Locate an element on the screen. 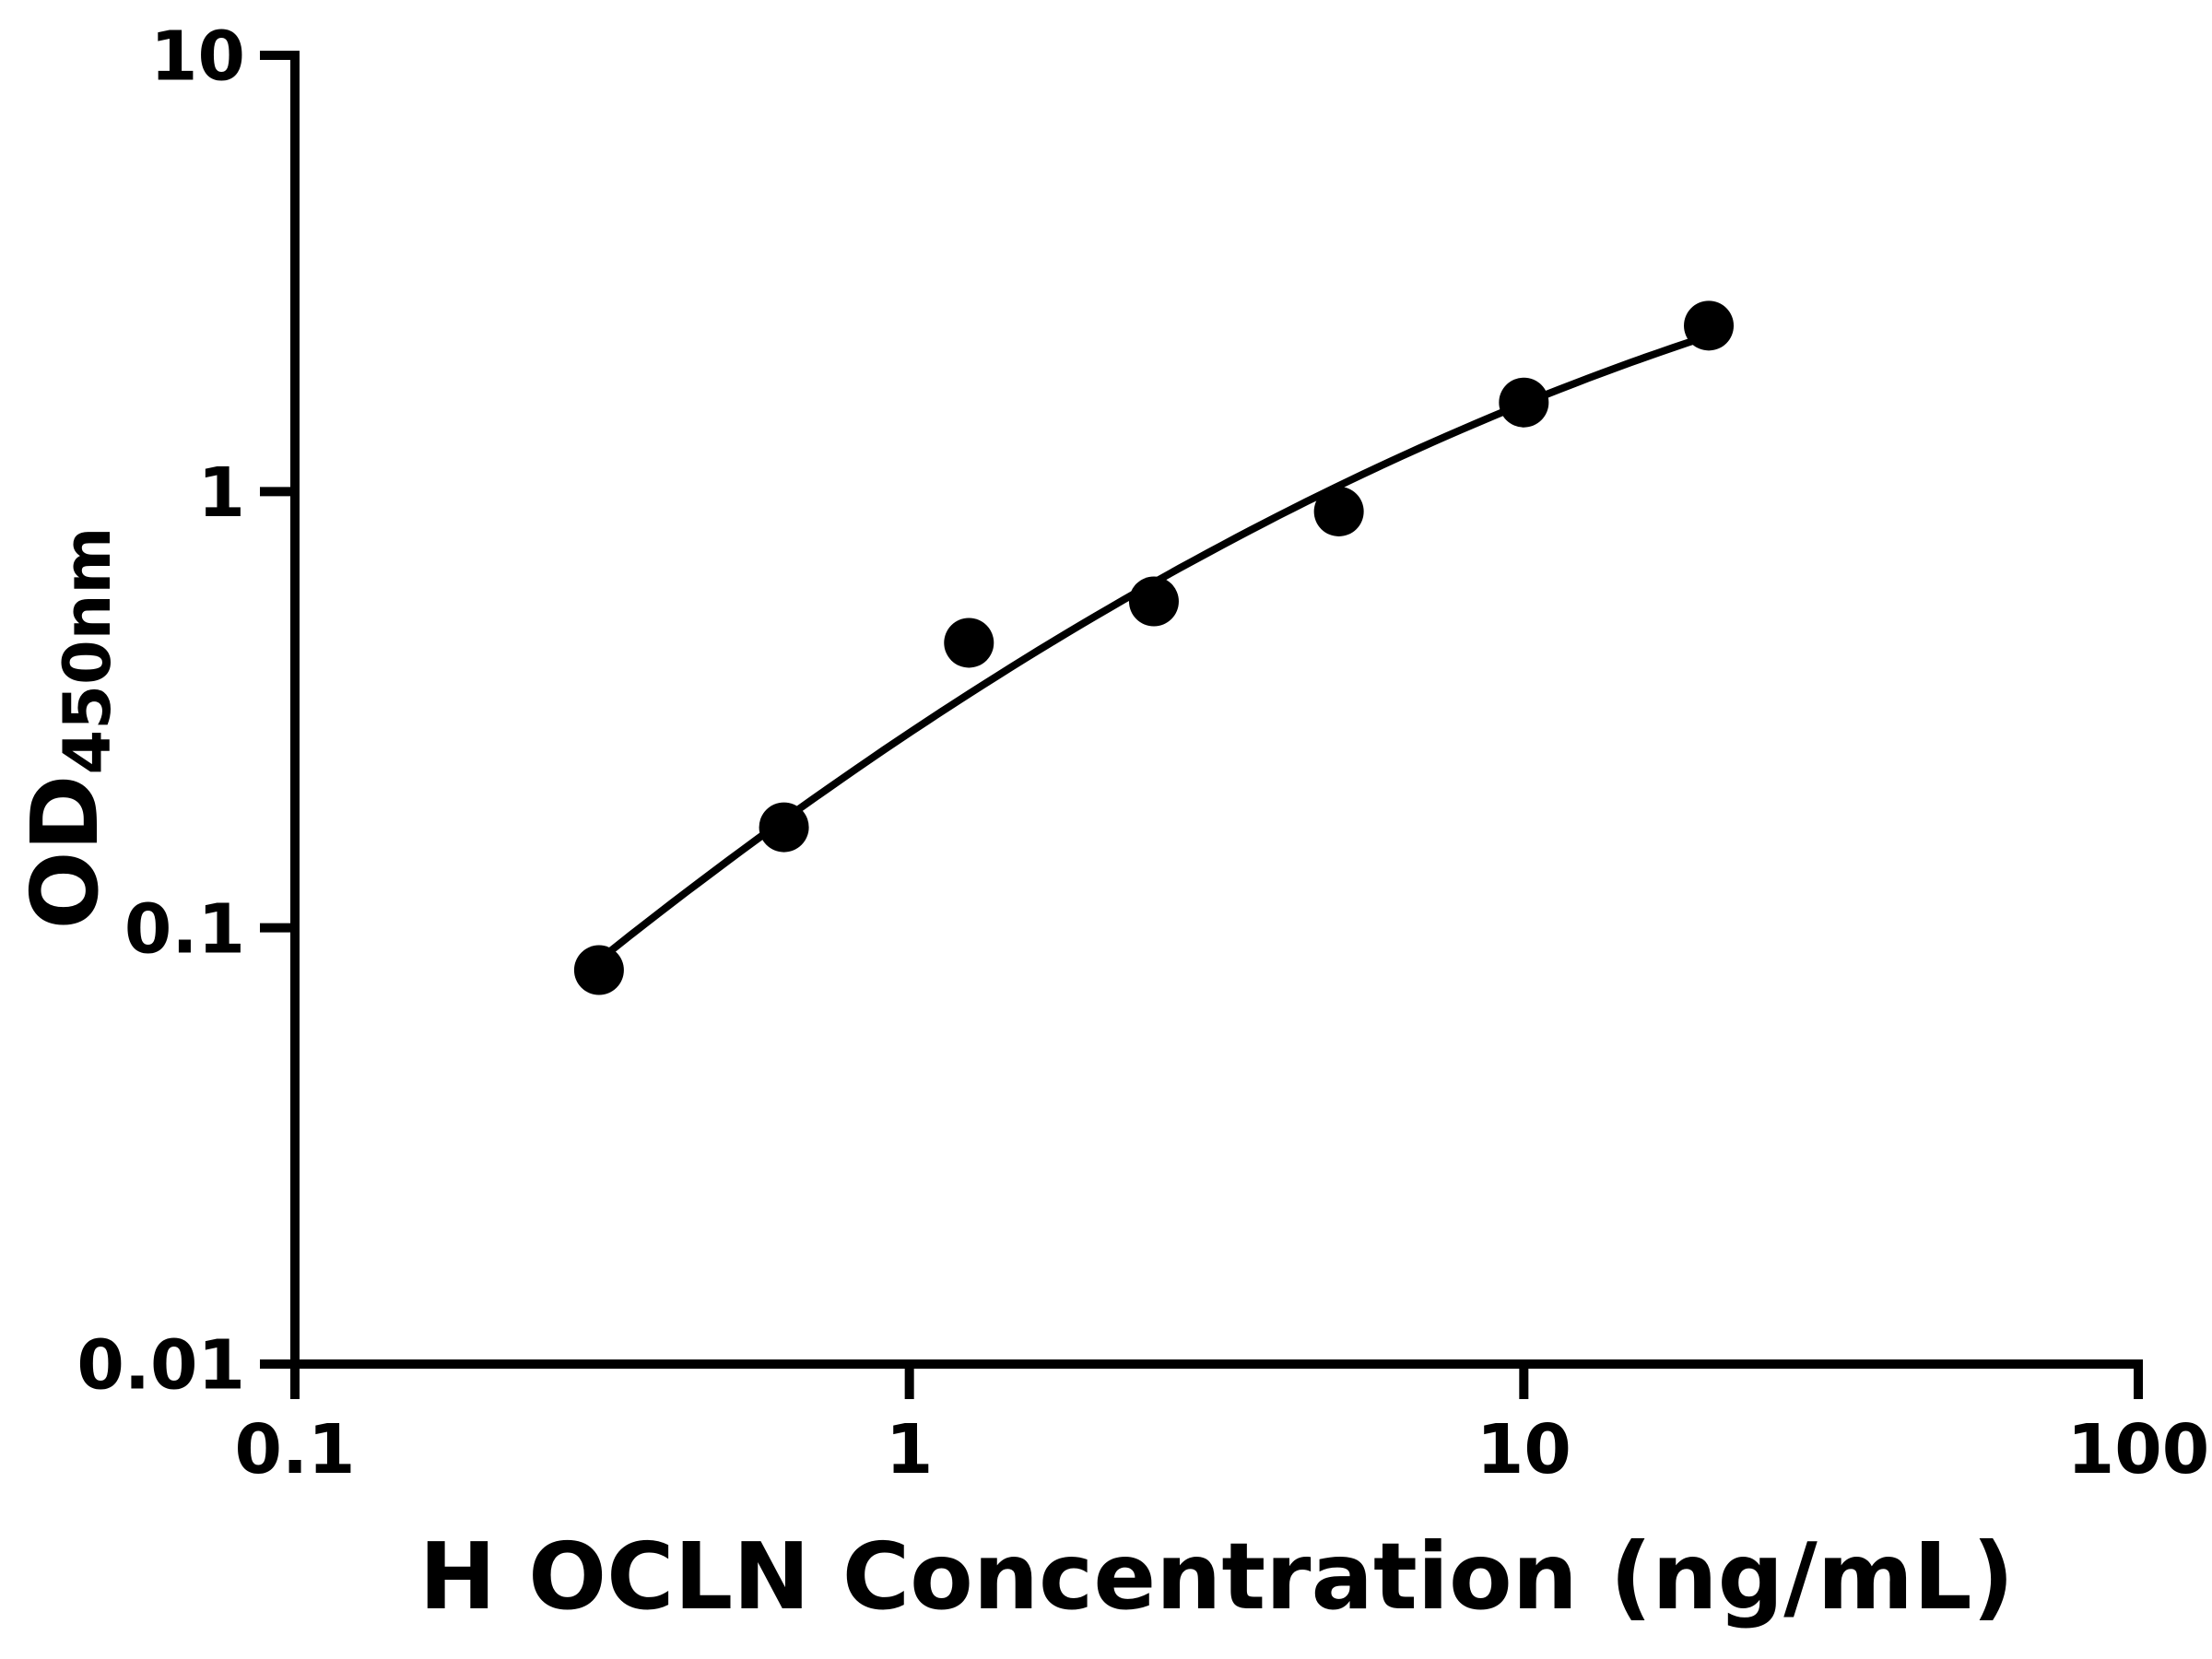 This screenshot has width=2212, height=1659. y-tick-label: 1 is located at coordinates (222, 493).